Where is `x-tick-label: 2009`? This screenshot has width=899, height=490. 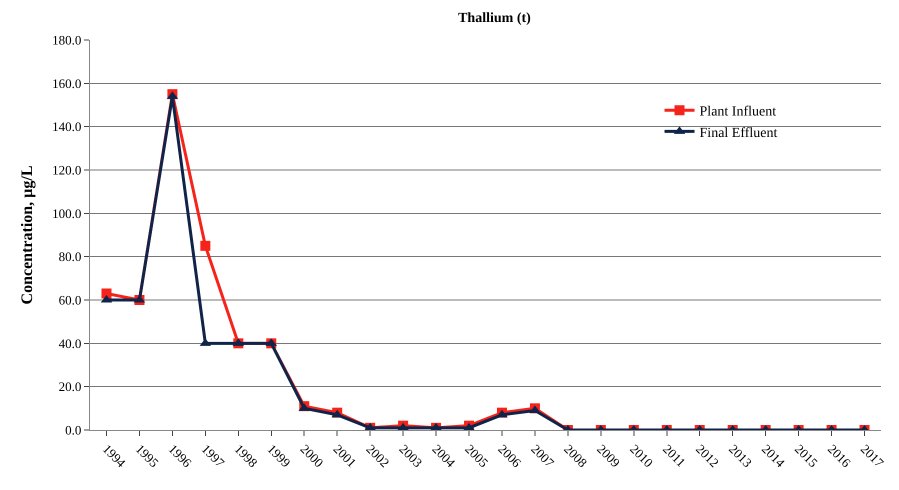
x-tick-label: 2009 is located at coordinates (609, 455).